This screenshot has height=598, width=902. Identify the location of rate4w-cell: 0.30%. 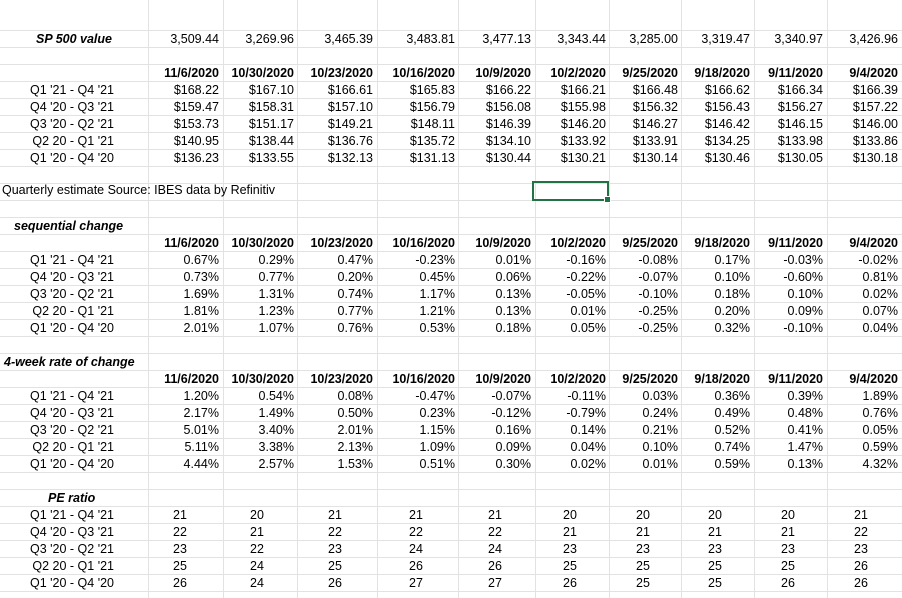
(513, 464).